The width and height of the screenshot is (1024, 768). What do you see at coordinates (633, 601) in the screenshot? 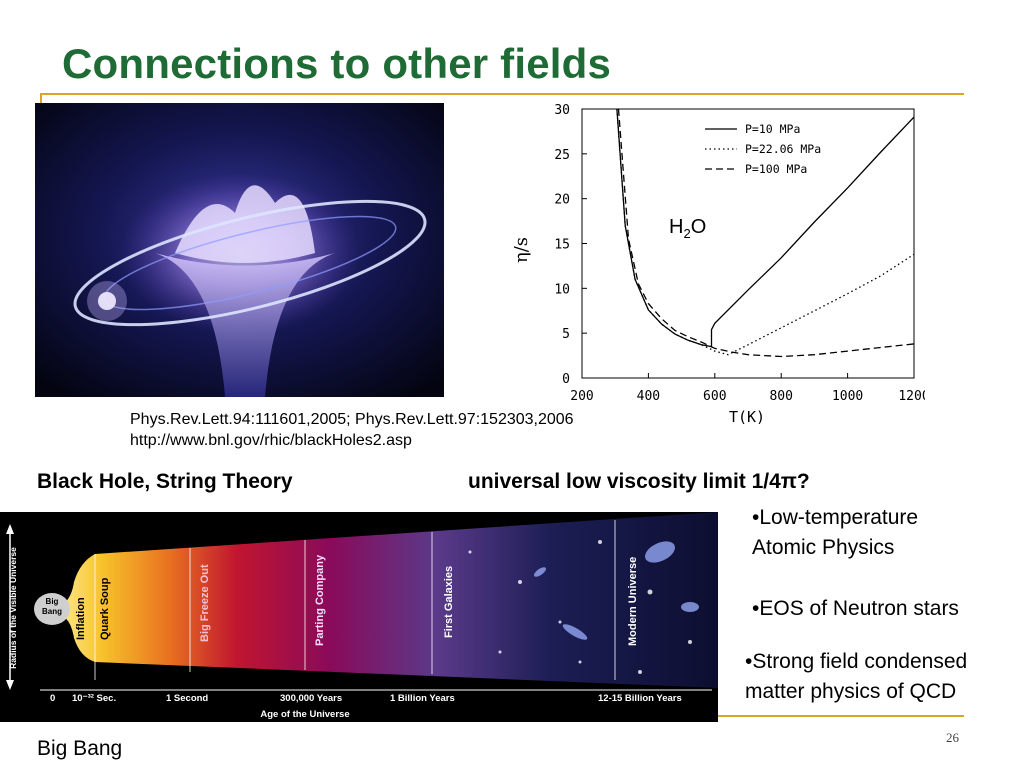
I see `era-modern-universe: Modern Universe` at bounding box center [633, 601].